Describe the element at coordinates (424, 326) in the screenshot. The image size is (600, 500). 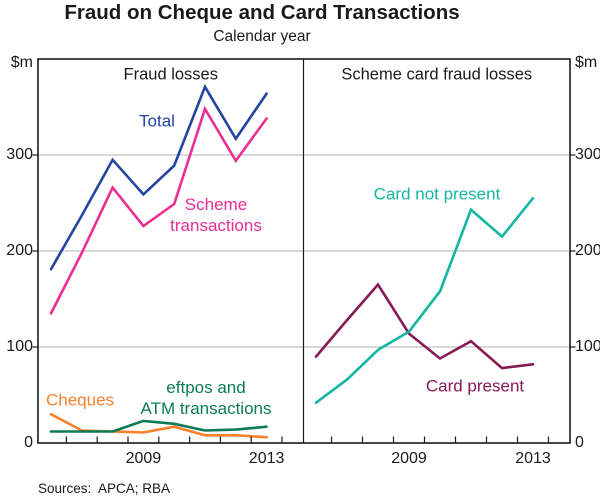
I see `series-line-card-present` at that location.